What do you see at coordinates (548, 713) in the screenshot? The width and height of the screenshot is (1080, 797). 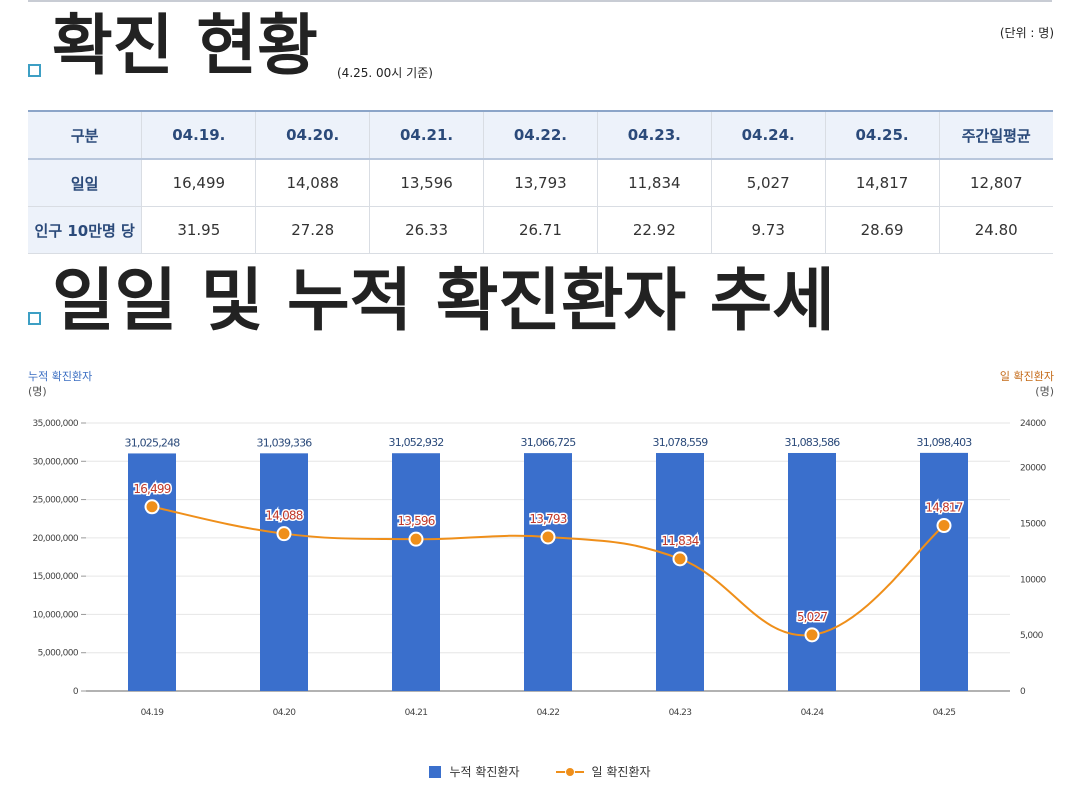 I see `x-tick-label: 04.22` at bounding box center [548, 713].